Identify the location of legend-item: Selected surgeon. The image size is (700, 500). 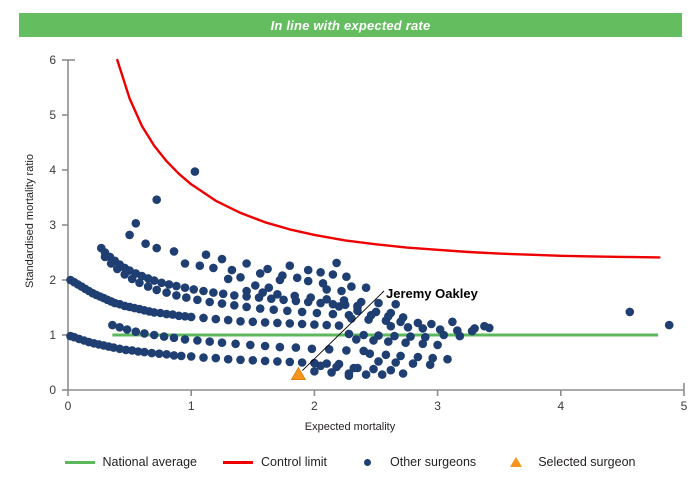
(568, 462).